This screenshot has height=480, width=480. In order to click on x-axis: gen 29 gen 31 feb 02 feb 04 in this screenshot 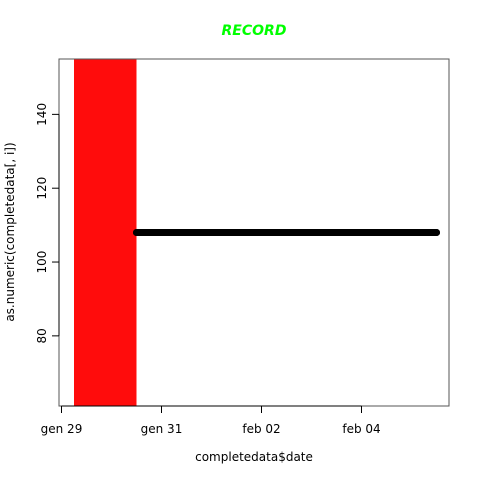, I will do `click(211, 420)`.